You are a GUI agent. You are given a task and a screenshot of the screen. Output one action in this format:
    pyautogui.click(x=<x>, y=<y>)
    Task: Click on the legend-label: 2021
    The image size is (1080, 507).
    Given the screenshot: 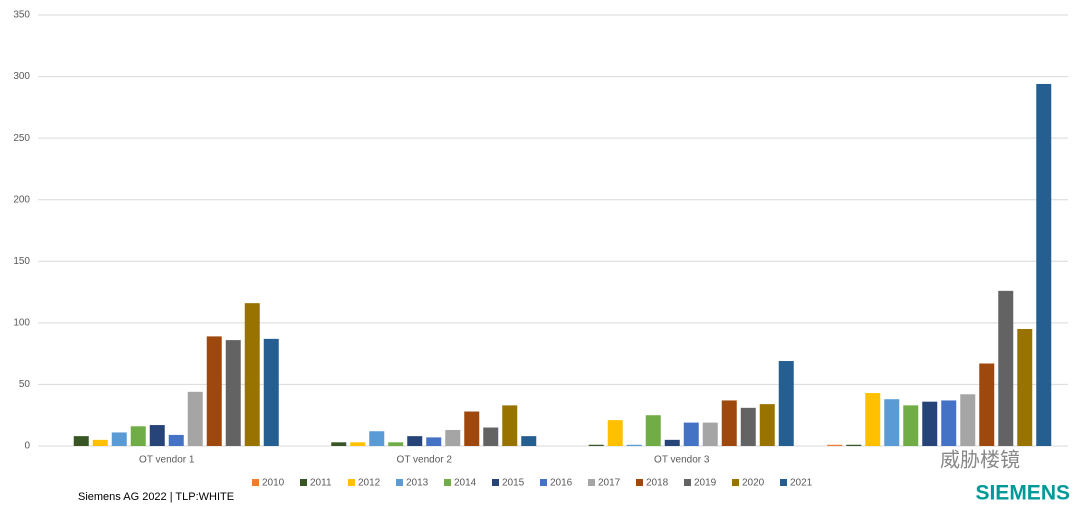 What is the action you would take?
    pyautogui.click(x=801, y=483)
    